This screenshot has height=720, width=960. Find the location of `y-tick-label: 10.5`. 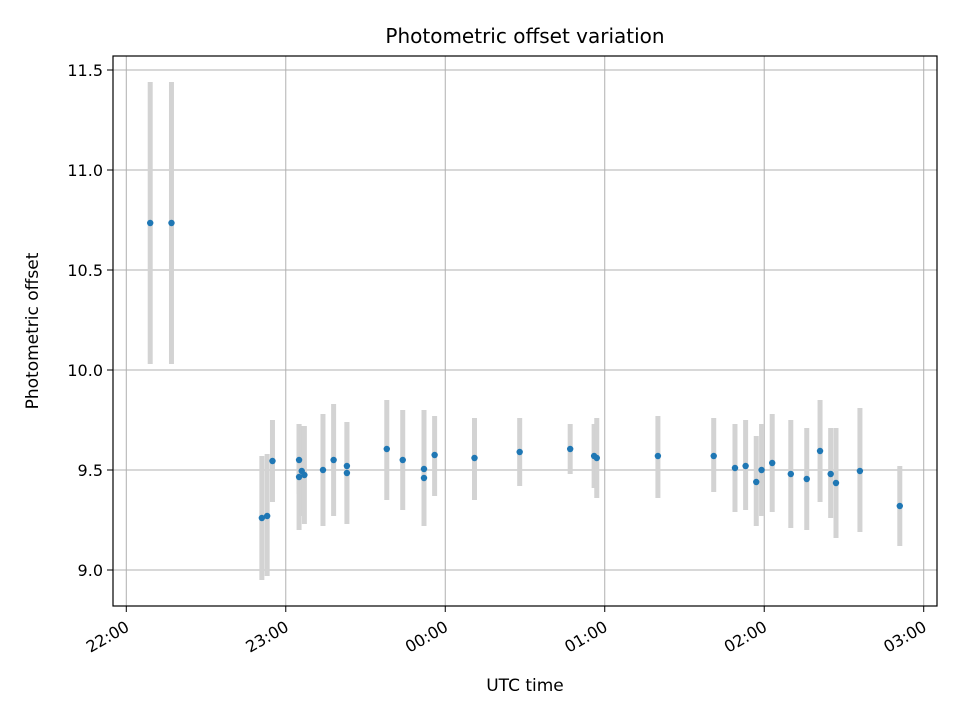

y-tick-label: 10.5 is located at coordinates (85, 270).